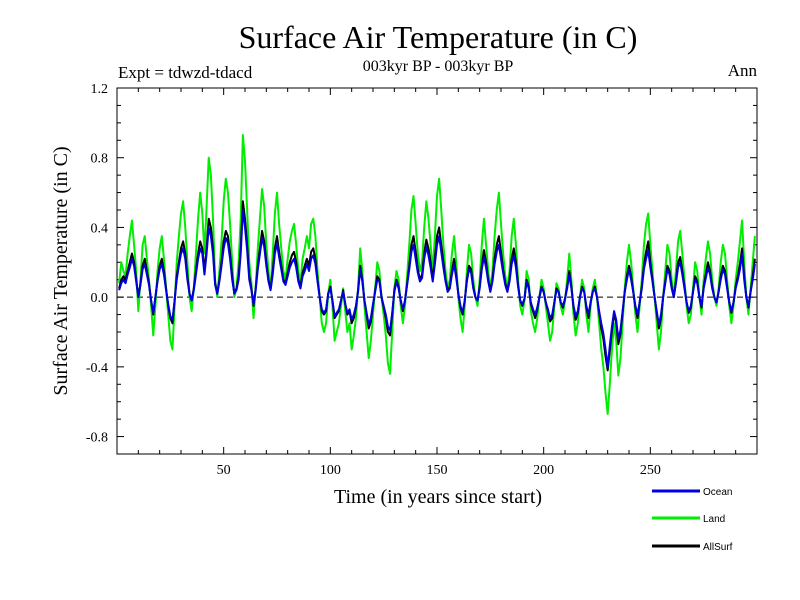  What do you see at coordinates (100, 159) in the screenshot?
I see `y-tick-label: 0.8` at bounding box center [100, 159].